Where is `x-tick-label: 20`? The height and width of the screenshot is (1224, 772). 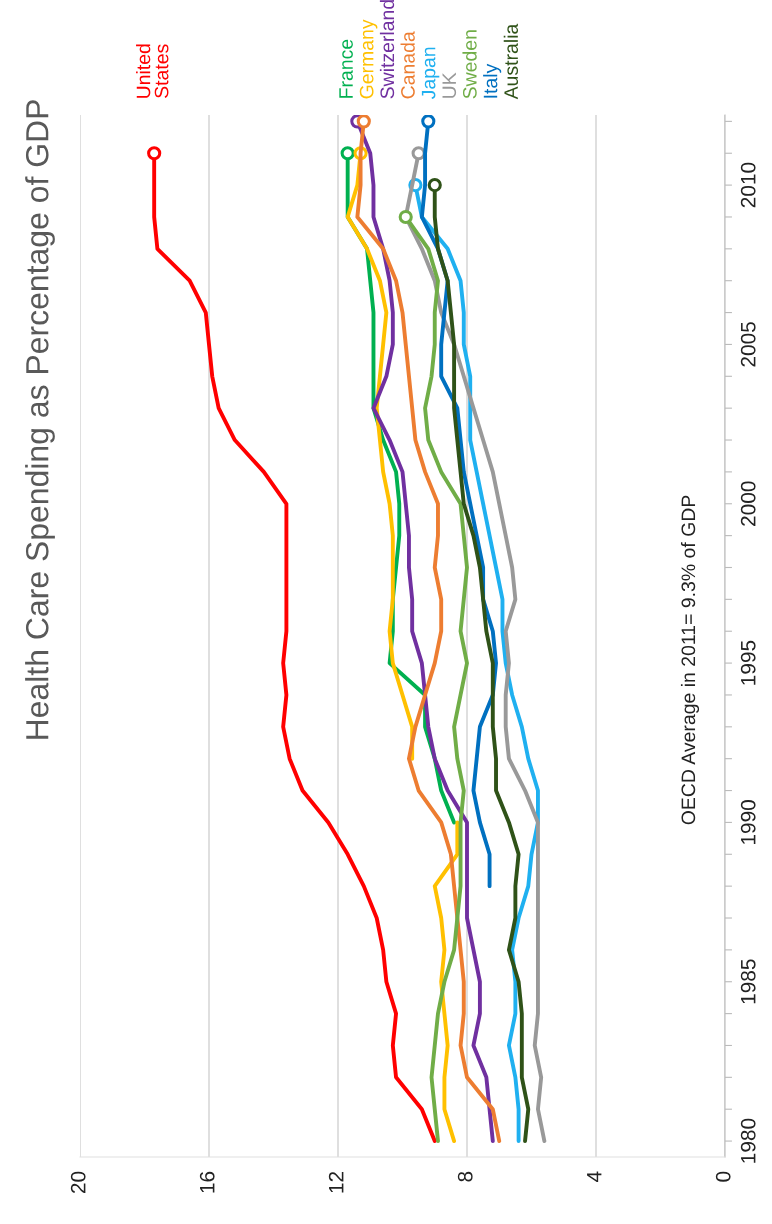
x-tick-label: 20 is located at coordinates (78, 1182).